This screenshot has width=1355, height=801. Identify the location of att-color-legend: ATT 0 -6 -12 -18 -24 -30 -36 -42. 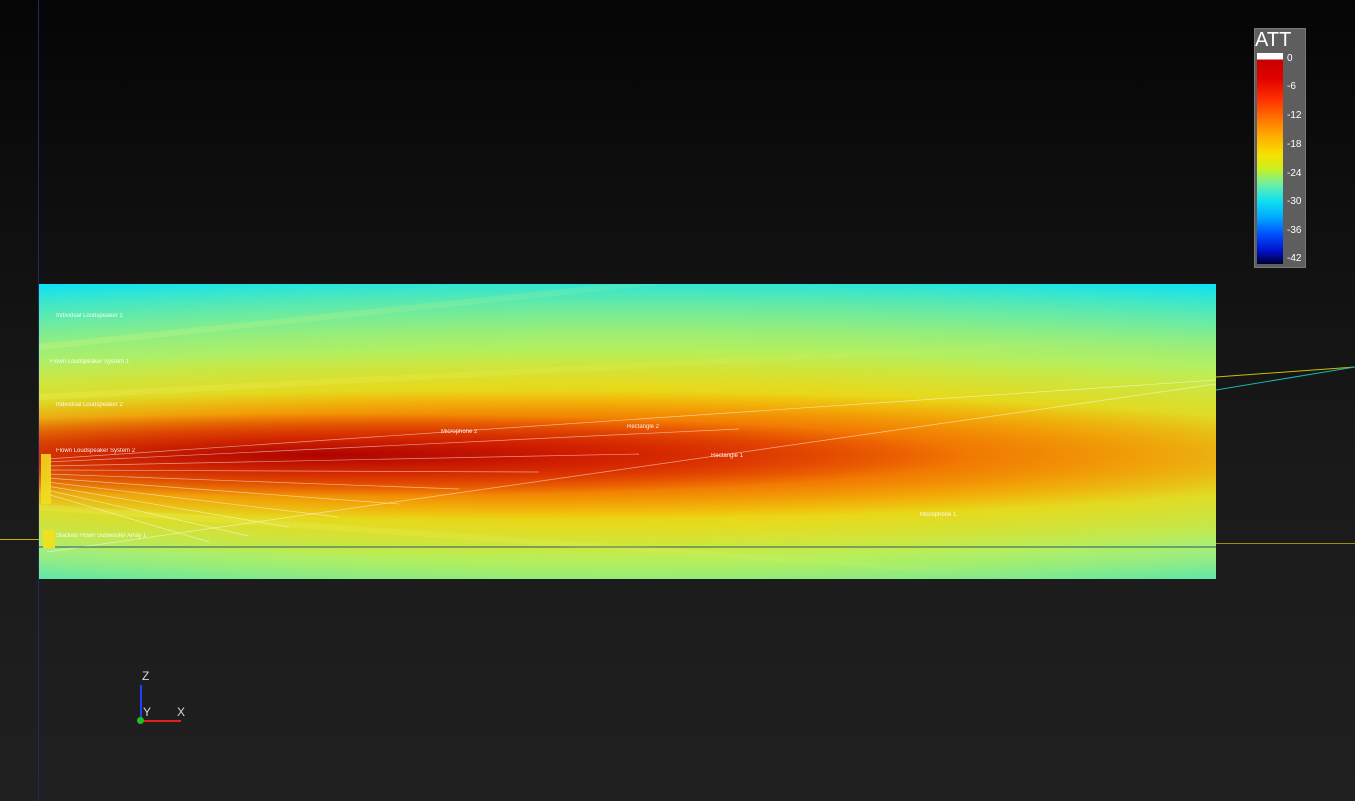
(1280, 148).